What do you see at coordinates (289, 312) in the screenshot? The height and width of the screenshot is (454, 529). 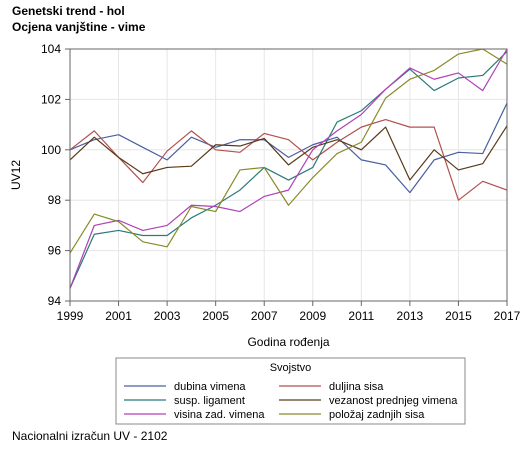 I see `x-axis: 1999 2001 2003 2005 2007 2009 2011 2013 2015 2017` at bounding box center [289, 312].